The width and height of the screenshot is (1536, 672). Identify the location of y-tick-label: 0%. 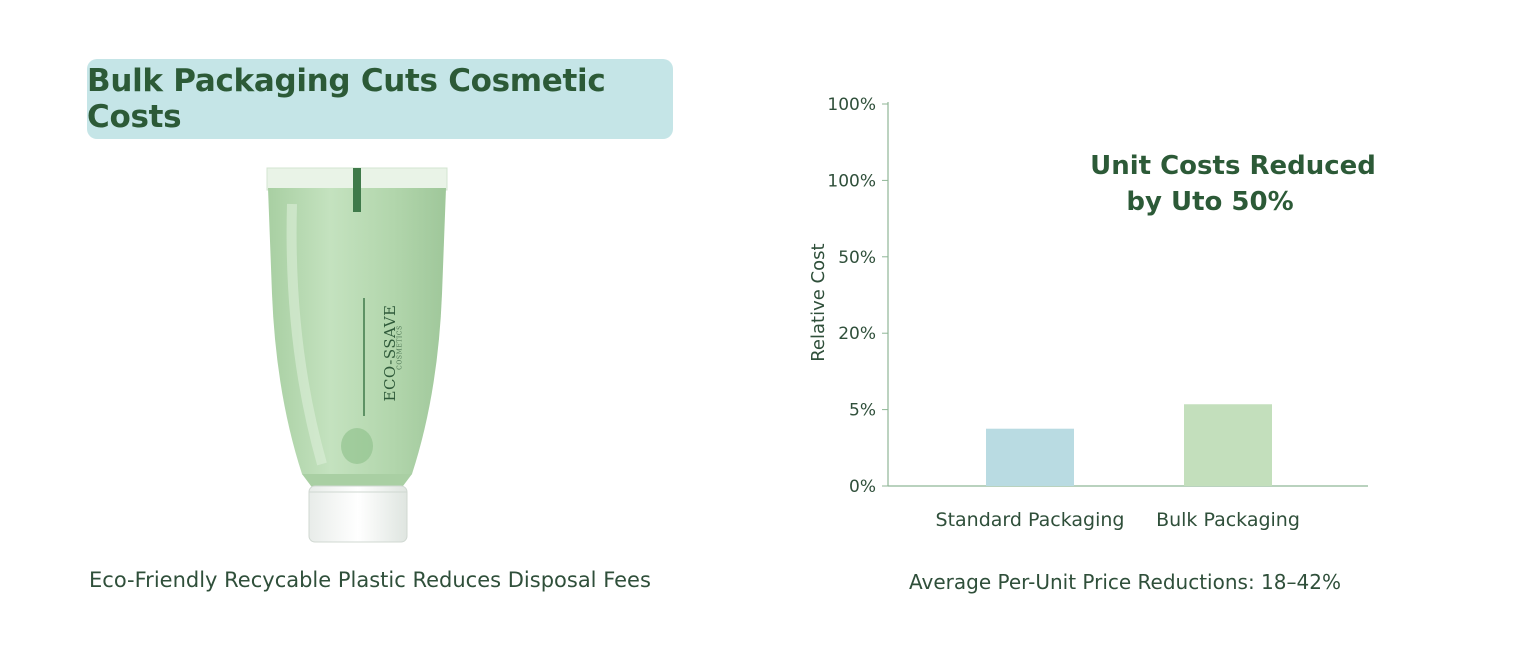
(862, 487).